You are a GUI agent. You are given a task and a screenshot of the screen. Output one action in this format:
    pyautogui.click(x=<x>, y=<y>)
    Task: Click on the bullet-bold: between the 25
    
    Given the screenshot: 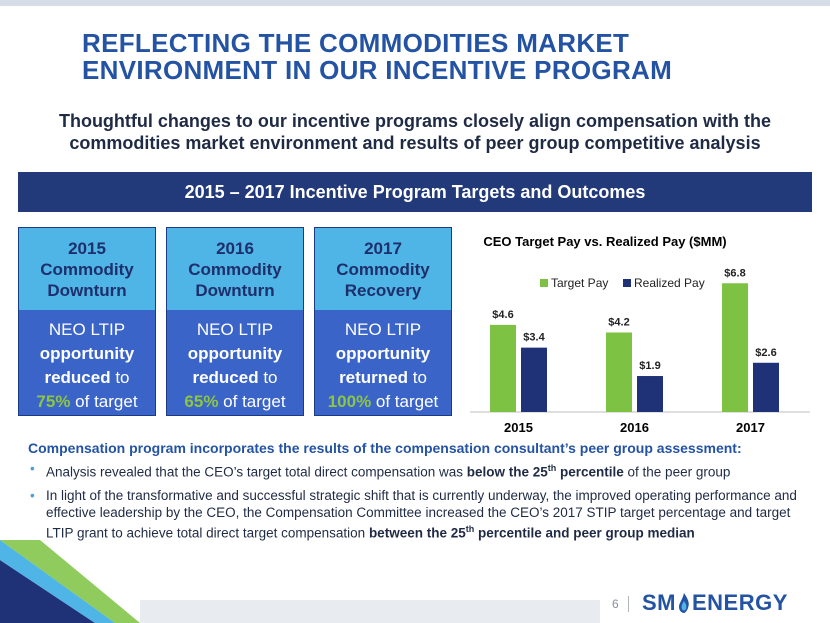 What is the action you would take?
    pyautogui.click(x=417, y=532)
    